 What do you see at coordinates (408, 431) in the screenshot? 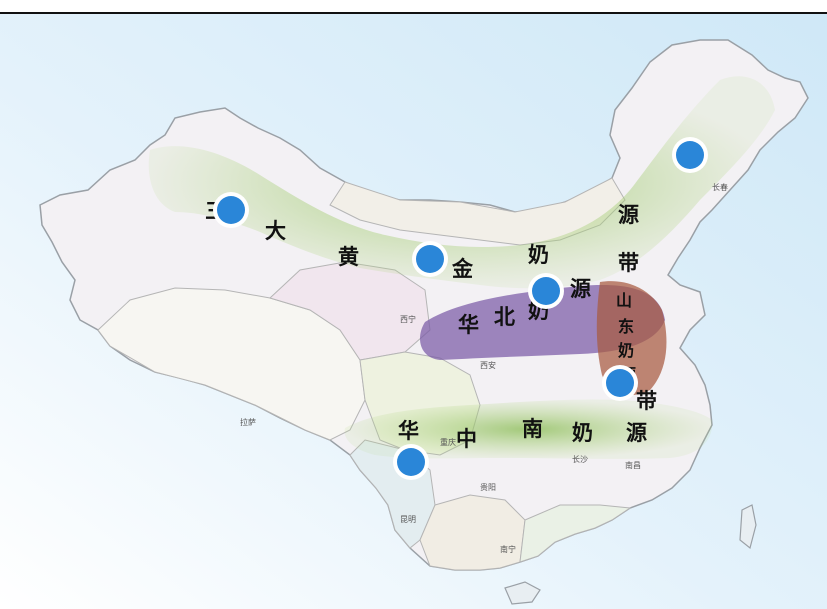
I see `south-central-label-1: 华` at bounding box center [408, 431].